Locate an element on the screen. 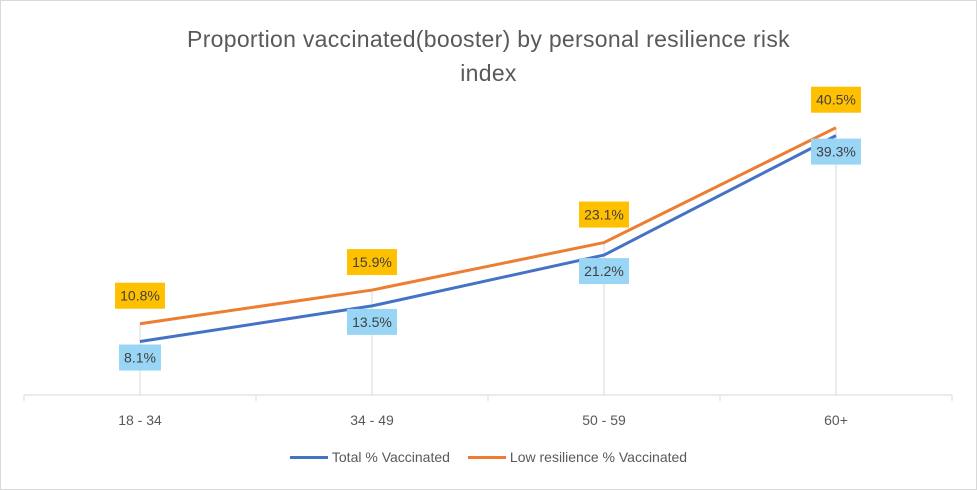  data-label: 13.5% is located at coordinates (372, 322).